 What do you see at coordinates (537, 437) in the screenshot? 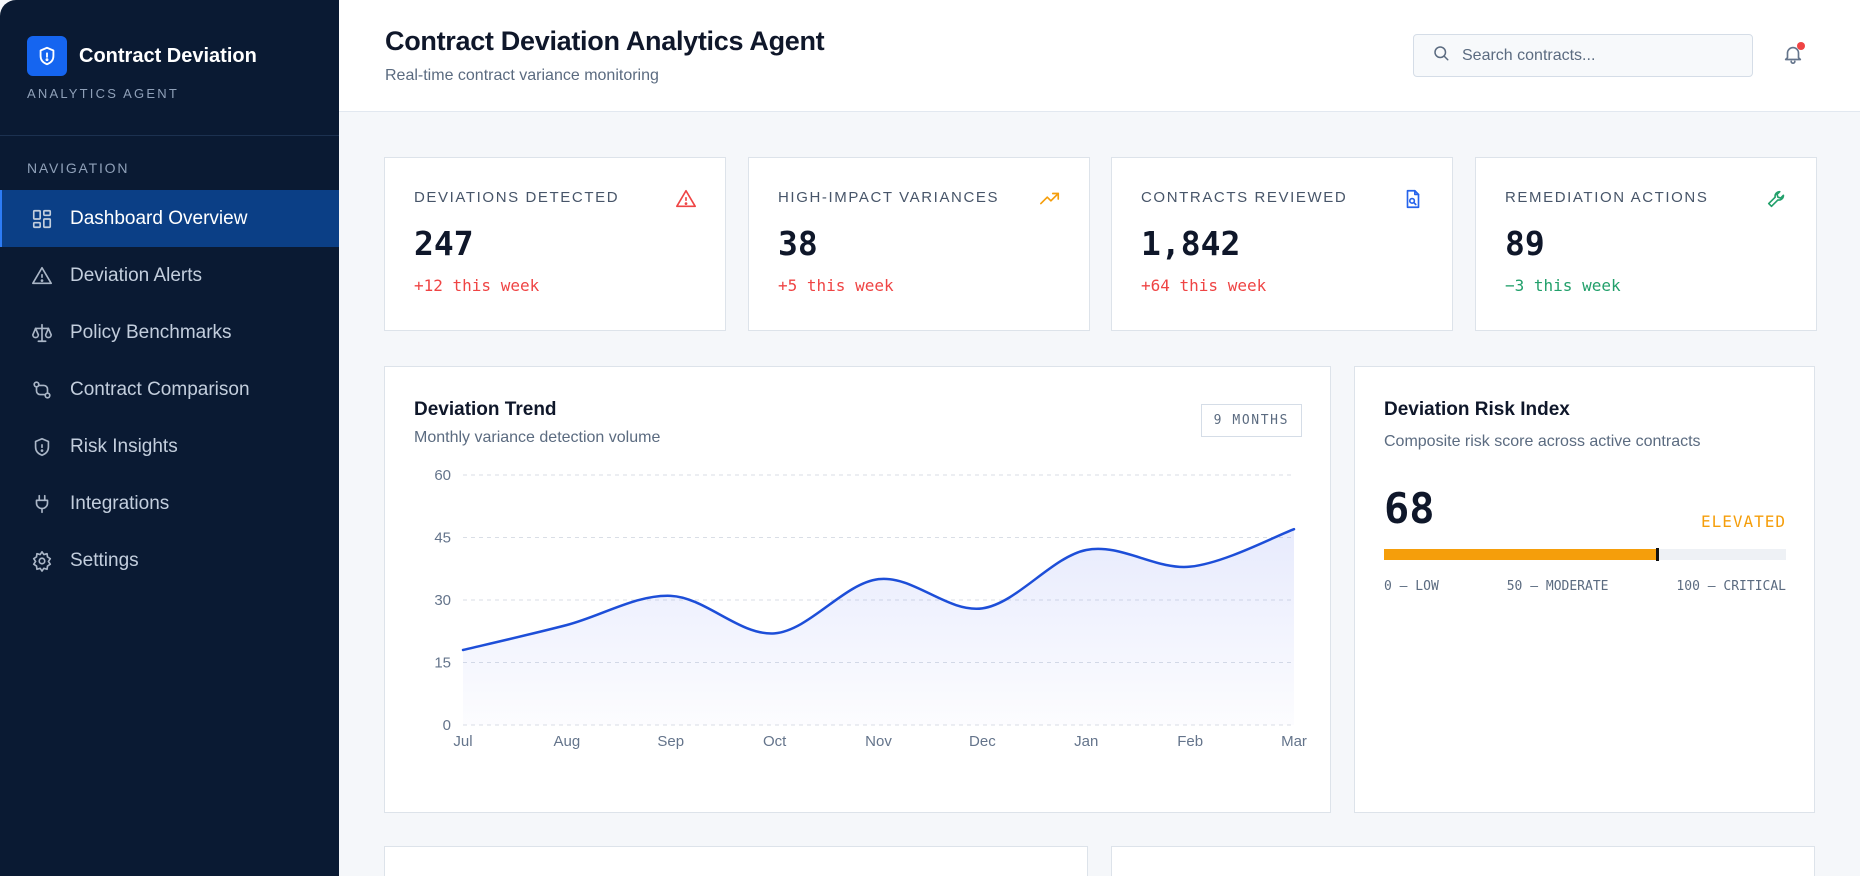
I see `panel-subtitle: Monthly variance detection volume` at bounding box center [537, 437].